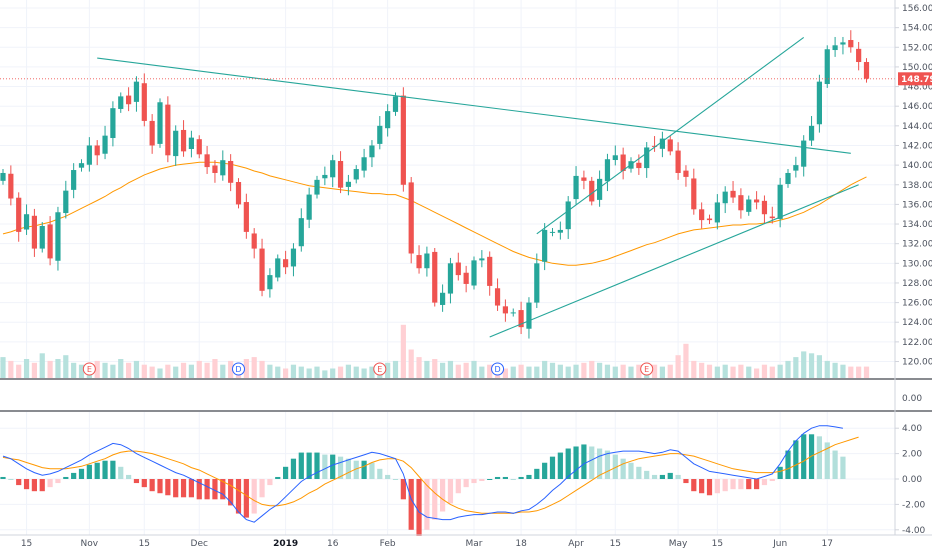  Describe the element at coordinates (474, 105) in the screenshot. I see `trendline-descending-resistance` at that location.